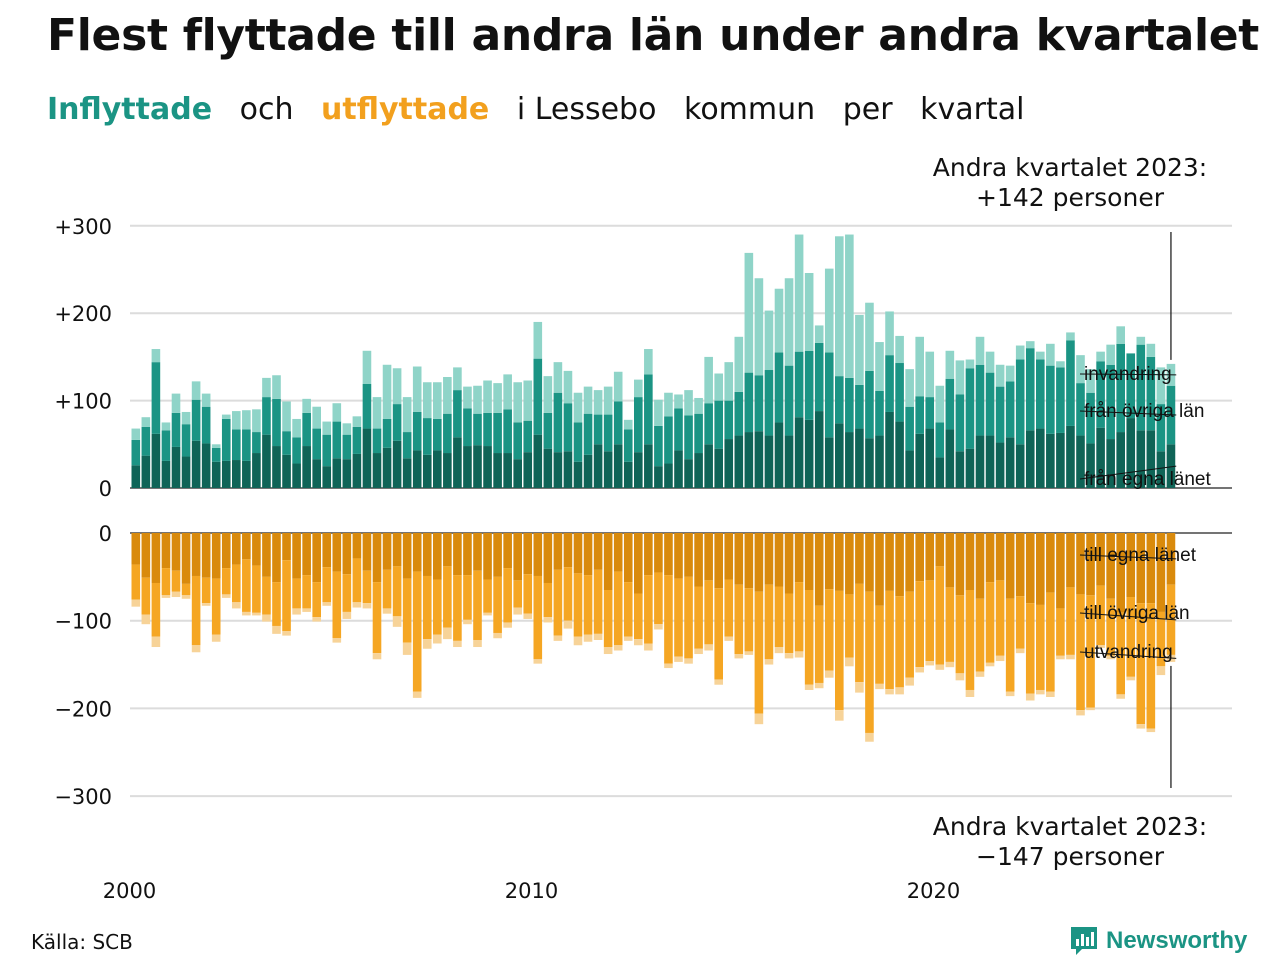  Describe the element at coordinates (82, 942) in the screenshot. I see `source-note: Källa: SCB` at that location.